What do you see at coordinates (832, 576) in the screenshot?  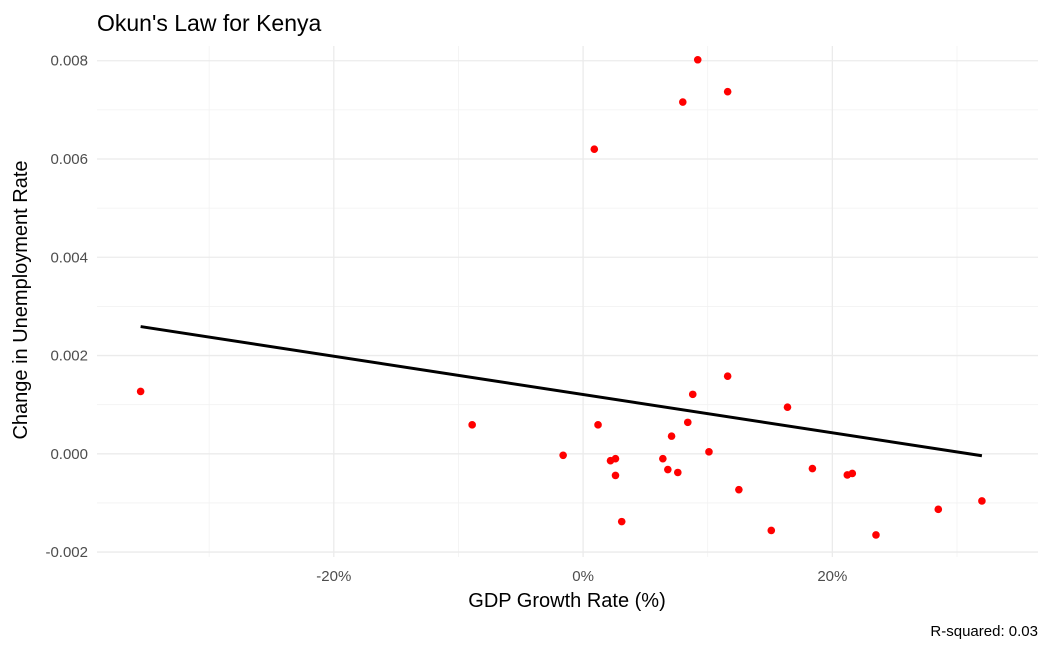 I see `x-tick-label: 20%` at bounding box center [832, 576].